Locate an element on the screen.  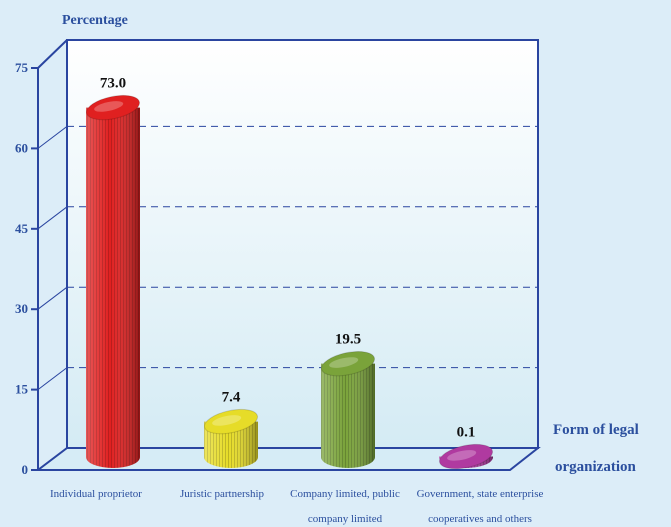
category-label: Juristic partnership is located at coordinates (222, 494).